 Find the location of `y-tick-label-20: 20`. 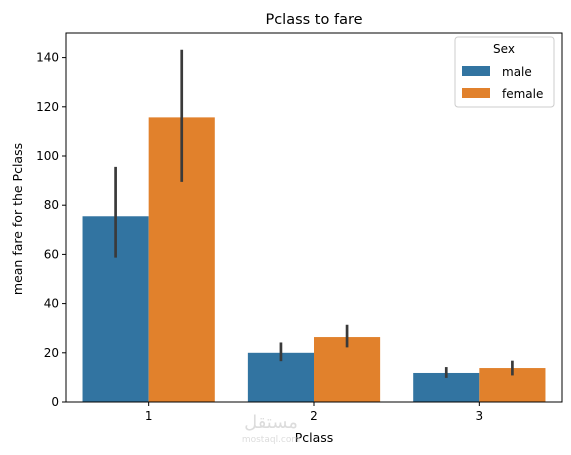

y-tick-label-20: 20 is located at coordinates (51, 353).